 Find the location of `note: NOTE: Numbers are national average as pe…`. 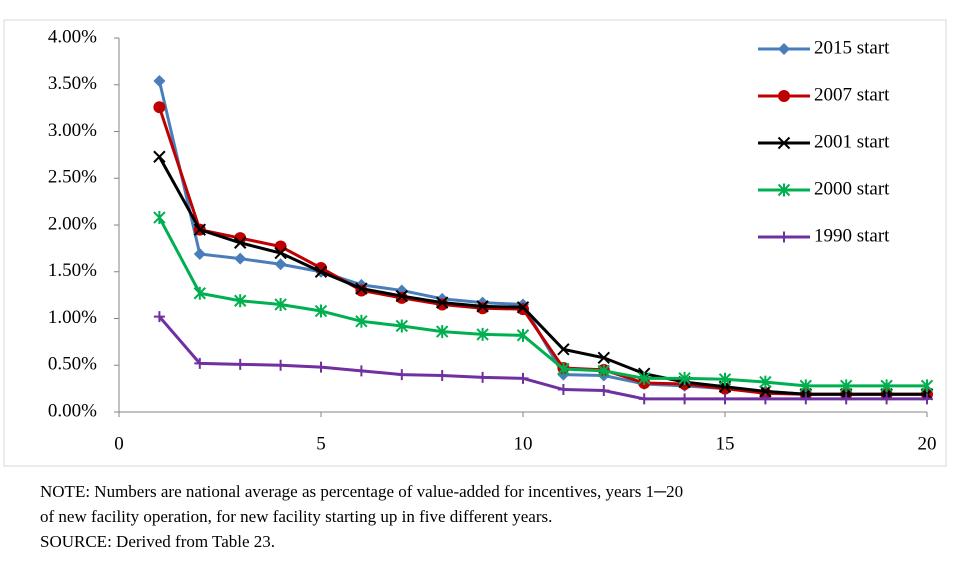

note: NOTE: Numbers are national average as pe… is located at coordinates (361, 491).